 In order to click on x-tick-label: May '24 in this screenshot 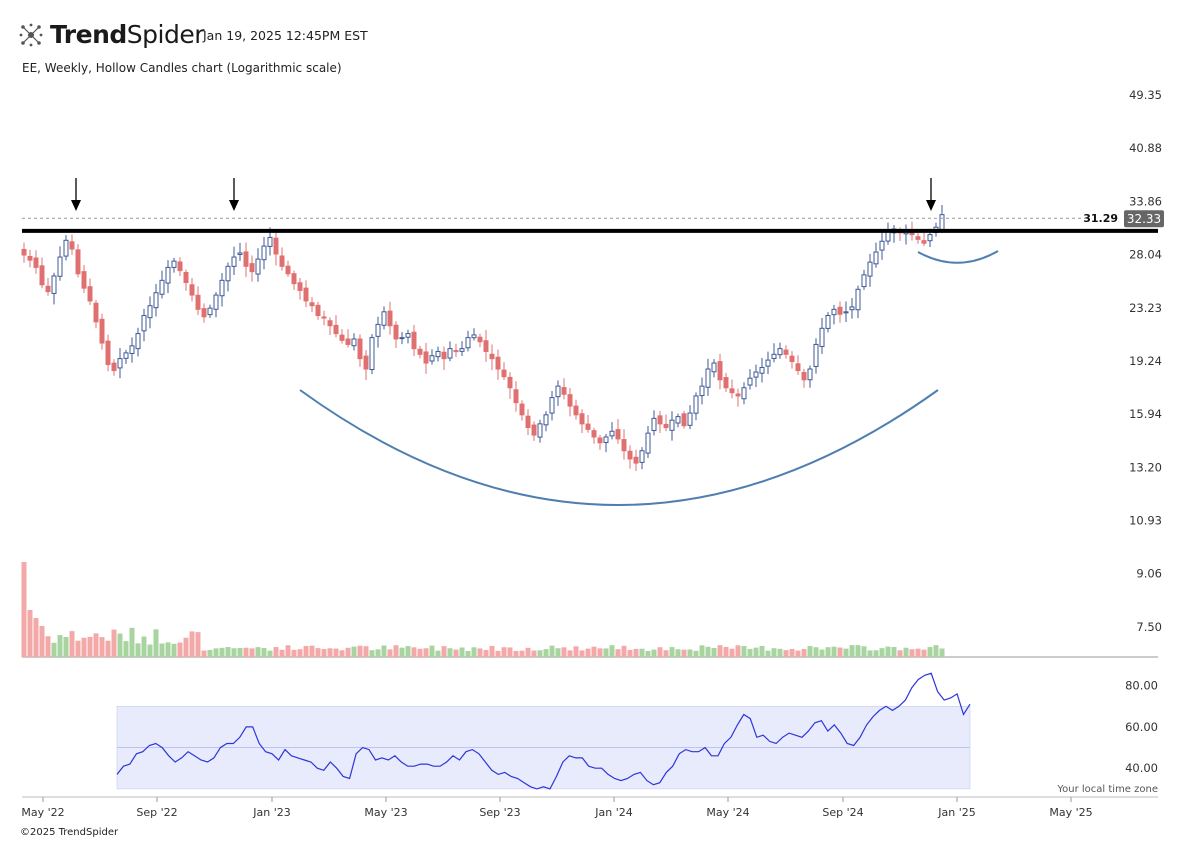, I will do `click(727, 812)`.